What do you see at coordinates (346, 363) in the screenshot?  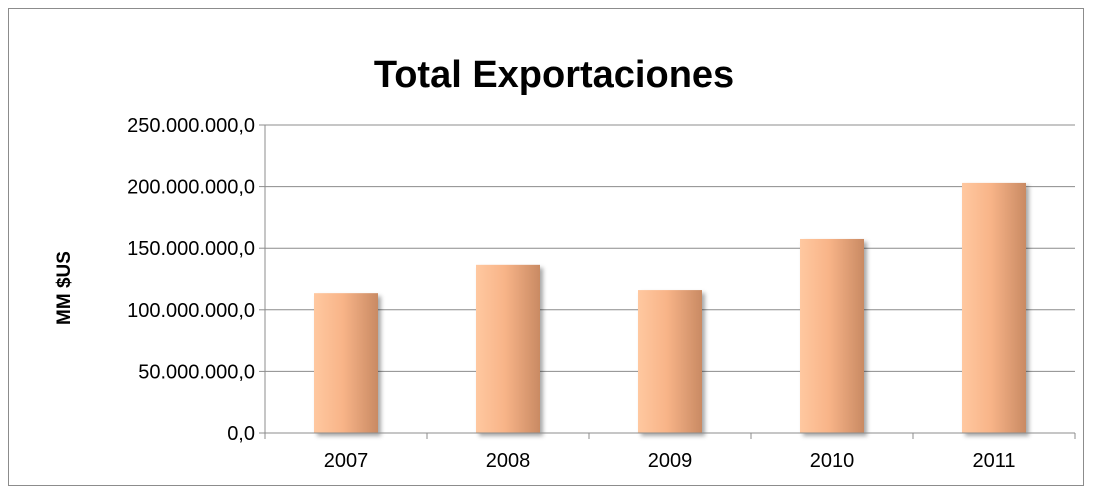 I see `bar-2007` at bounding box center [346, 363].